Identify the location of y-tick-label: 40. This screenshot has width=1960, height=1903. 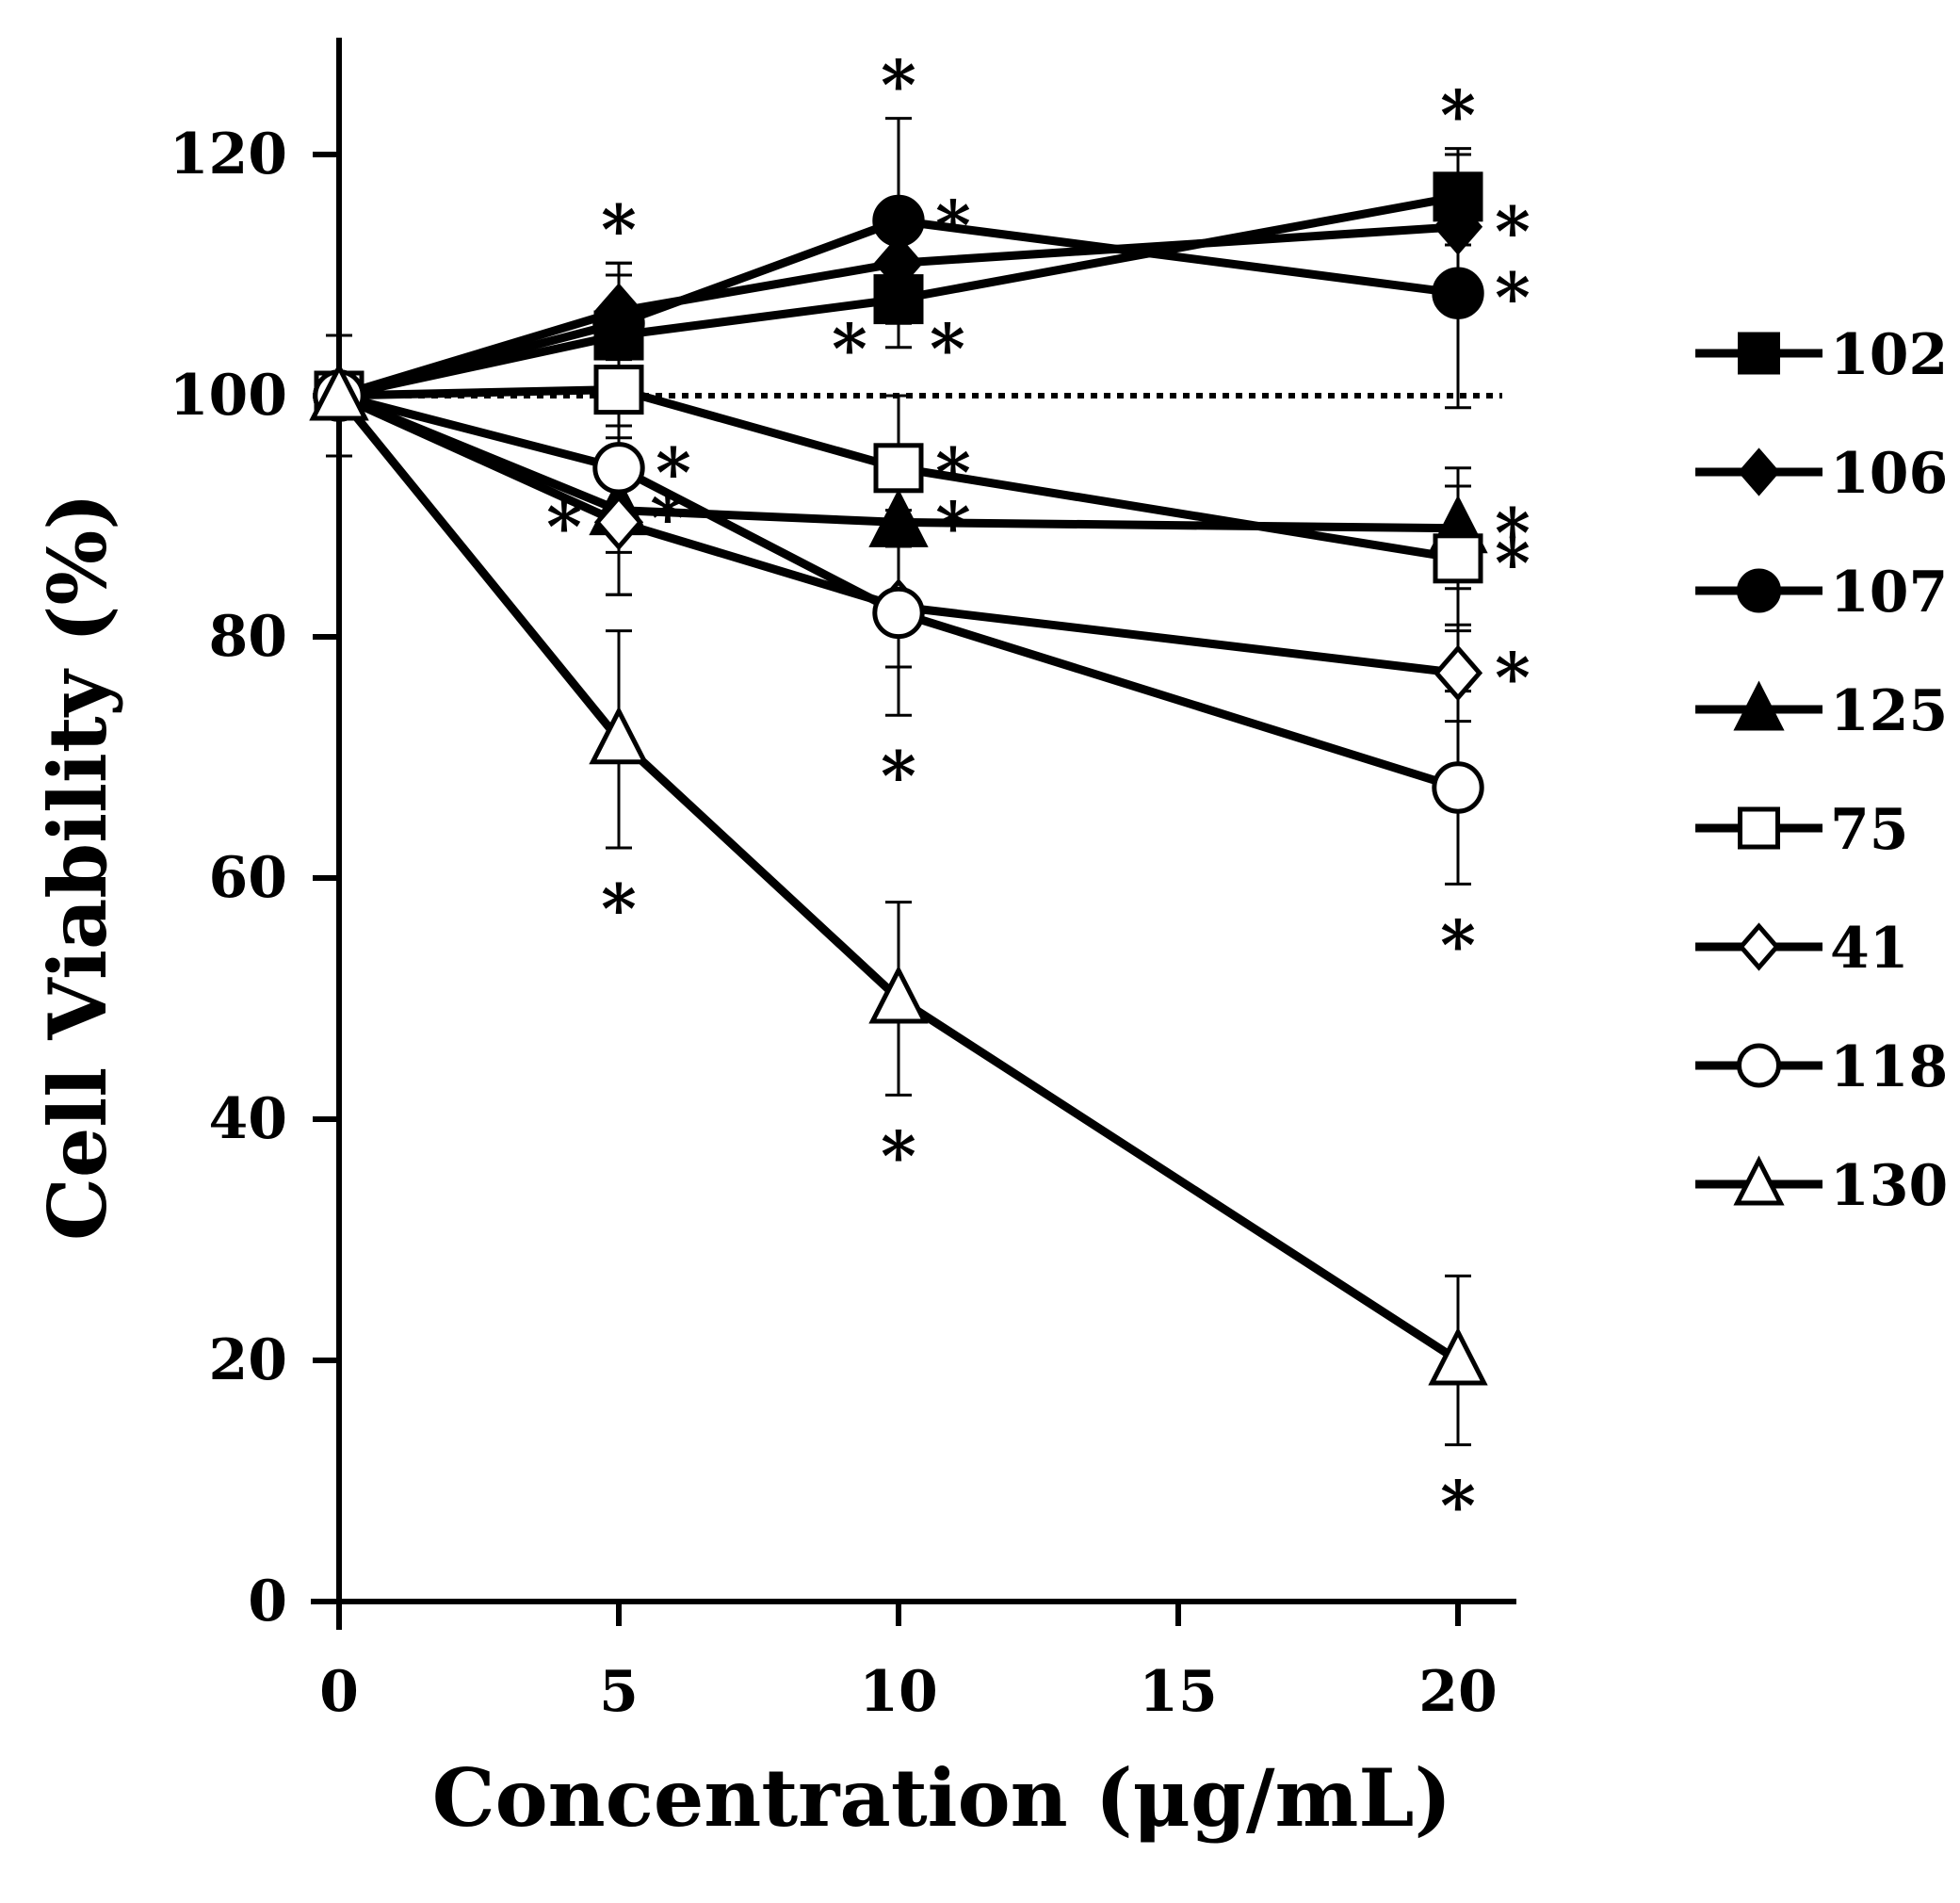
(248, 1119).